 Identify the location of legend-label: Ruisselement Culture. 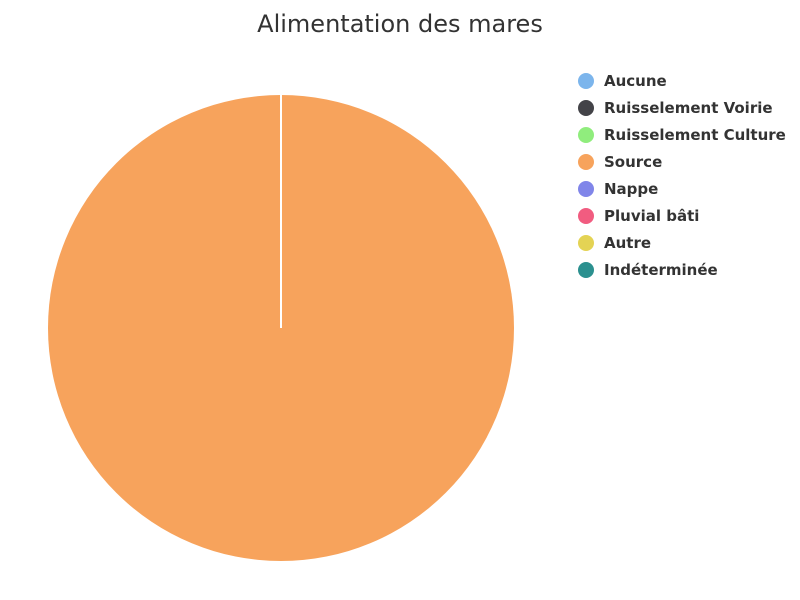
(695, 134).